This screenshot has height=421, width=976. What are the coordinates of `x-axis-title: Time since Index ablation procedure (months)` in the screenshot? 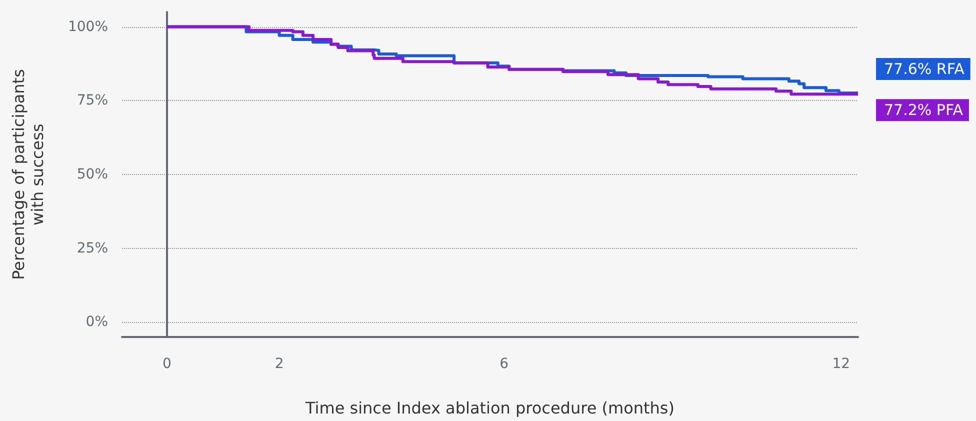 It's located at (489, 408).